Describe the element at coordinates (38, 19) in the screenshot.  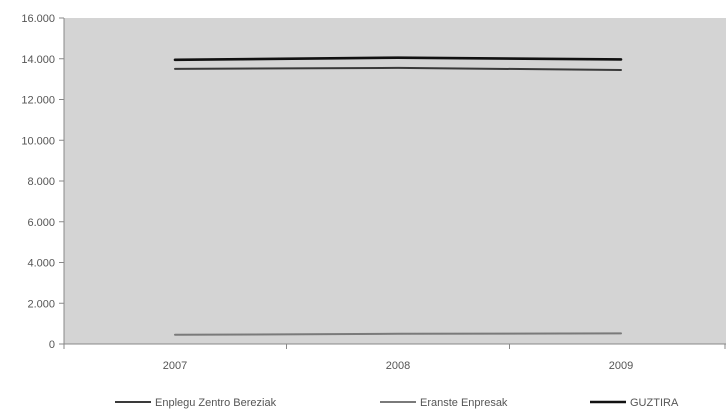
I see `y-tick-label: 16.000` at that location.